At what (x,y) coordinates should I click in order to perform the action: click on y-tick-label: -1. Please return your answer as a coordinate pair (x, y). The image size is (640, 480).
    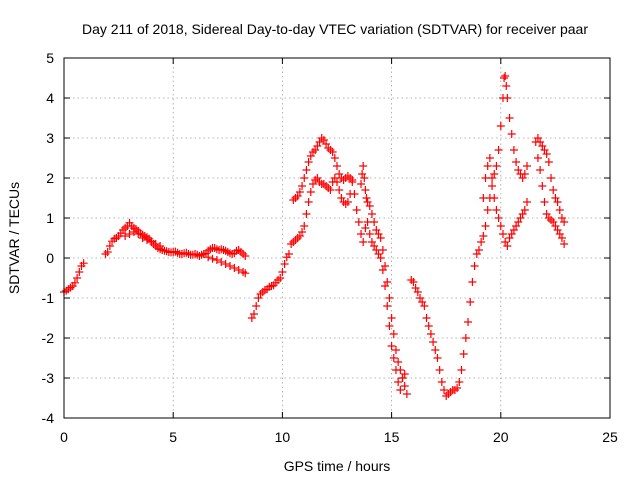
    Looking at the image, I should click on (48, 298).